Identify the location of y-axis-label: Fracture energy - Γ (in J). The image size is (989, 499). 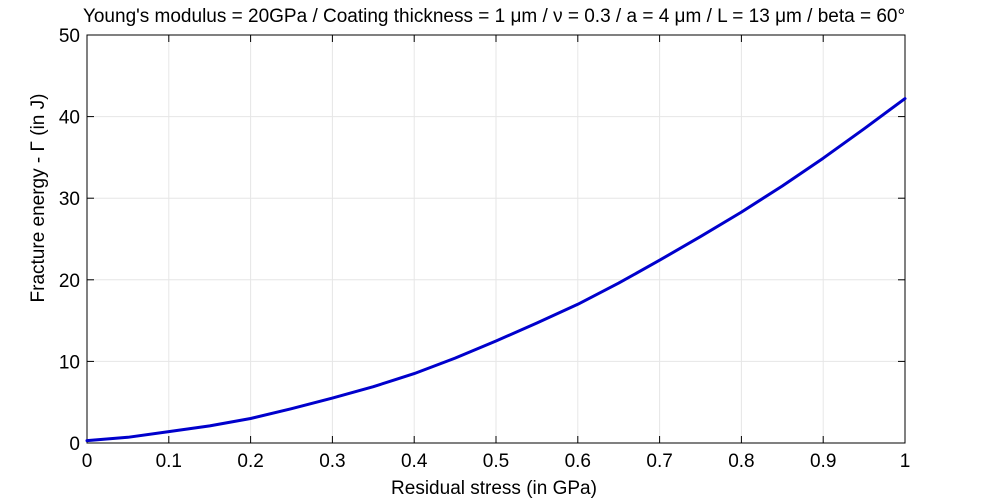
(38, 198).